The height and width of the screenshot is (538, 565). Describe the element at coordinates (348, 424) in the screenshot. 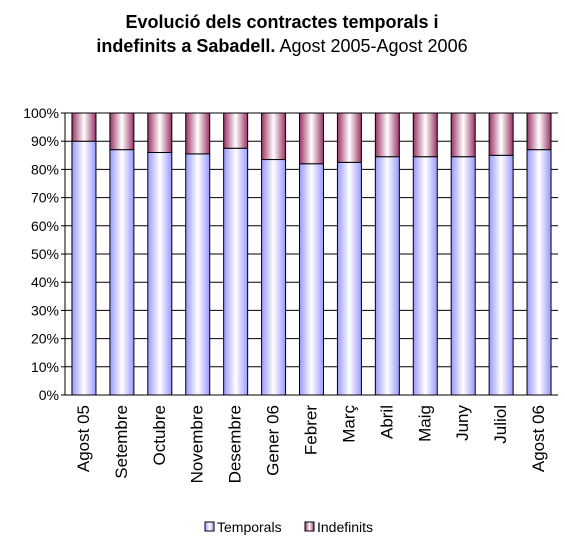

I see `x-tick-label: Març` at that location.